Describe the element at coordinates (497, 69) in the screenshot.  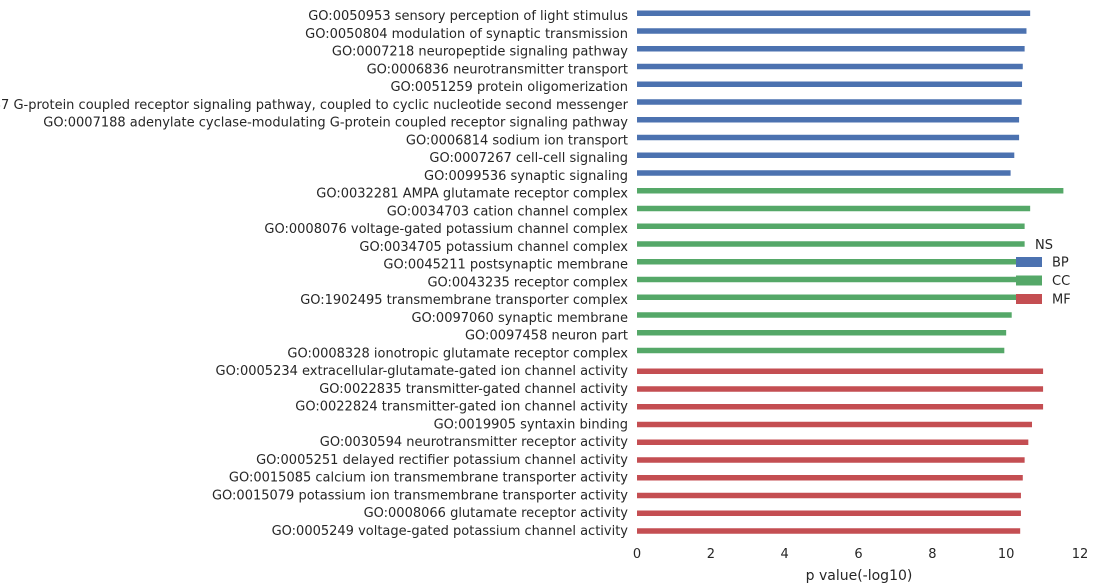
I see `category-label: GO:0006836 neurotransmitter transport` at that location.